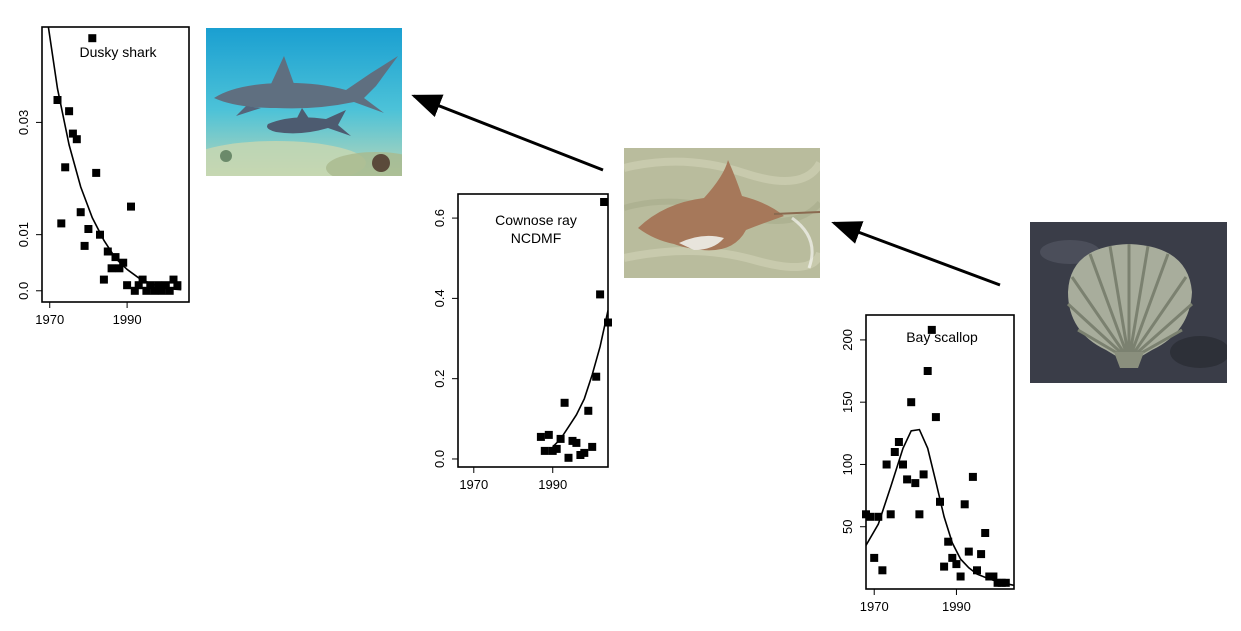 The width and height of the screenshot is (1241, 631). What do you see at coordinates (847, 402) in the screenshot?
I see `y-tick-label: 150` at bounding box center [847, 402].